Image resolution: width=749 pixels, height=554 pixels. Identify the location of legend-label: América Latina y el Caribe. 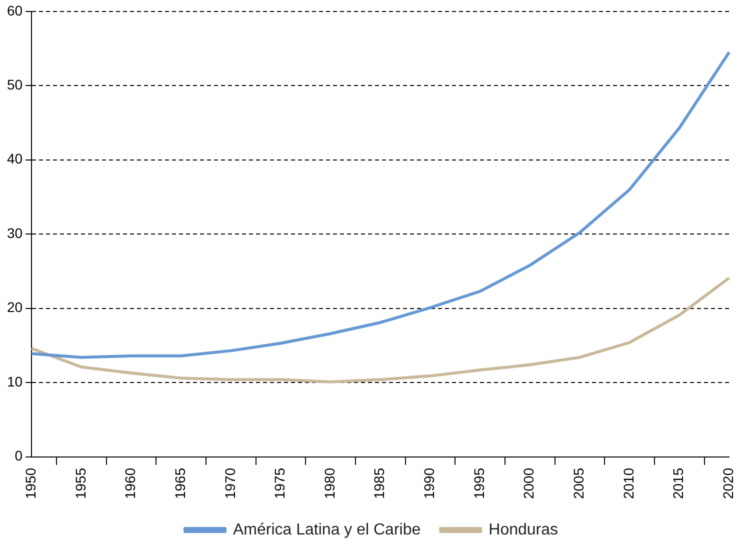
(326, 529).